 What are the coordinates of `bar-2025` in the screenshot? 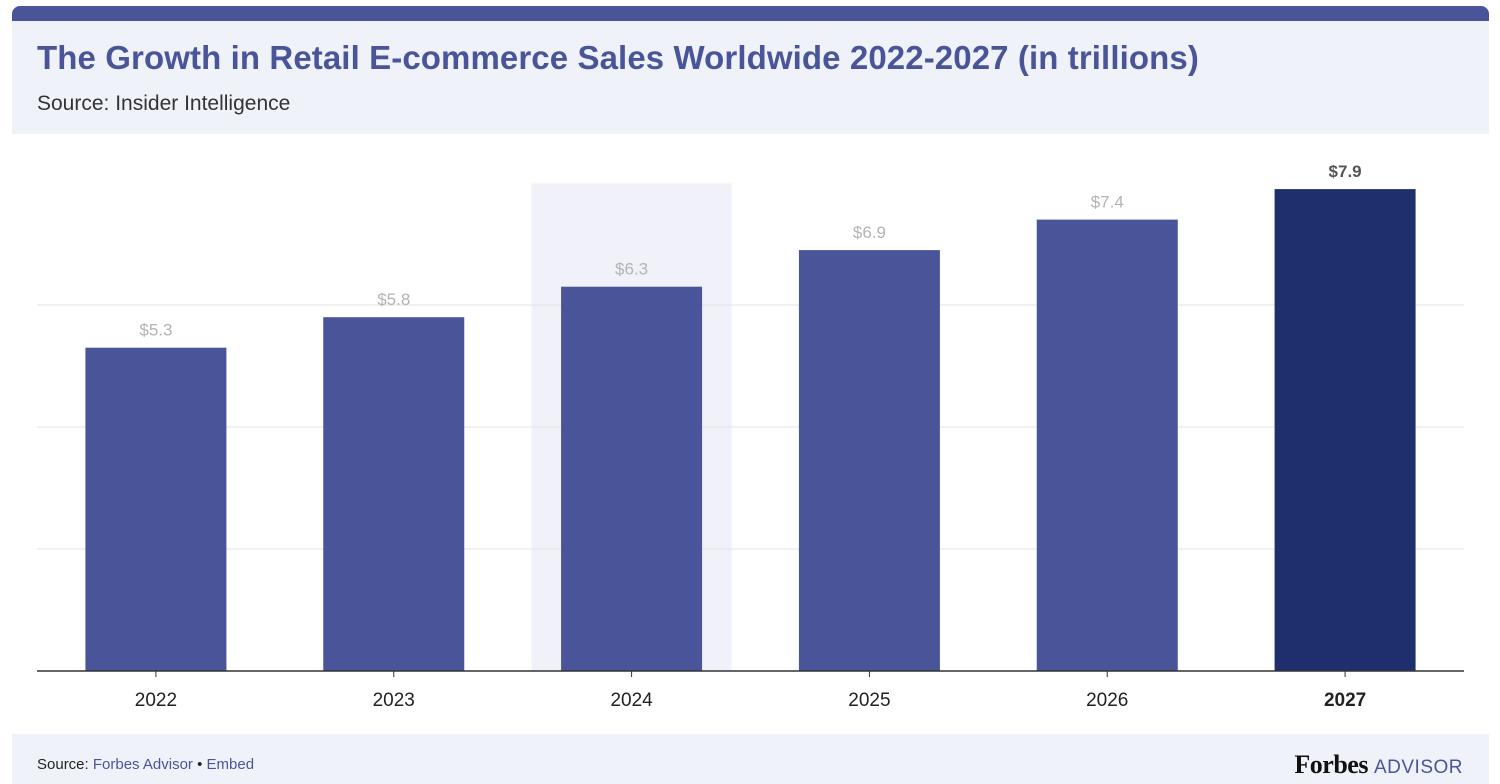 It's located at (869, 460).